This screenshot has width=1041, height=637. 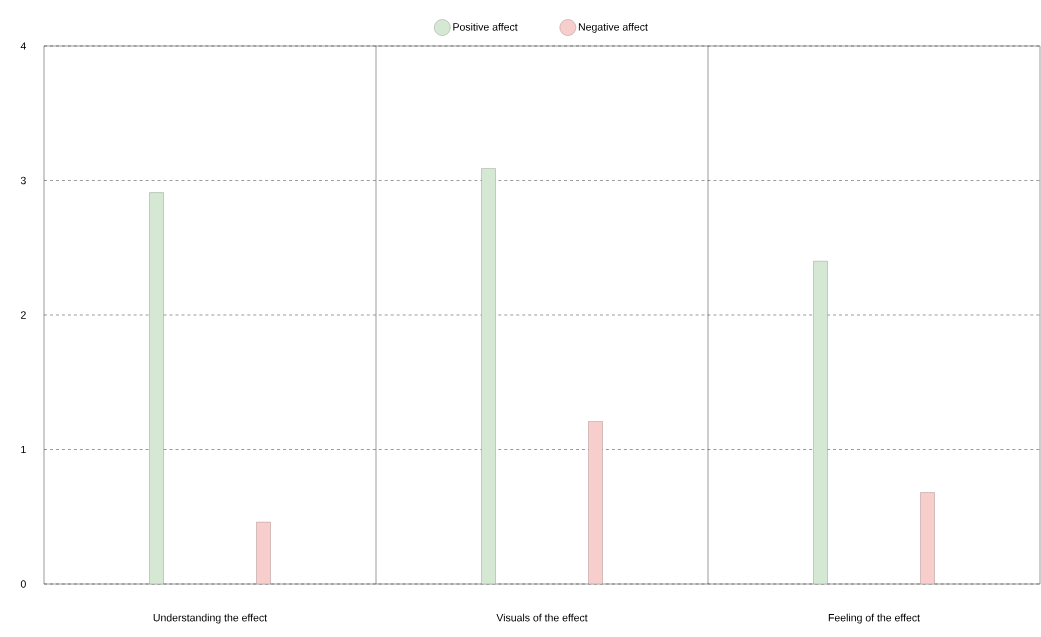 What do you see at coordinates (210, 618) in the screenshot?
I see `x-tick-label: Understanding the effect` at bounding box center [210, 618].